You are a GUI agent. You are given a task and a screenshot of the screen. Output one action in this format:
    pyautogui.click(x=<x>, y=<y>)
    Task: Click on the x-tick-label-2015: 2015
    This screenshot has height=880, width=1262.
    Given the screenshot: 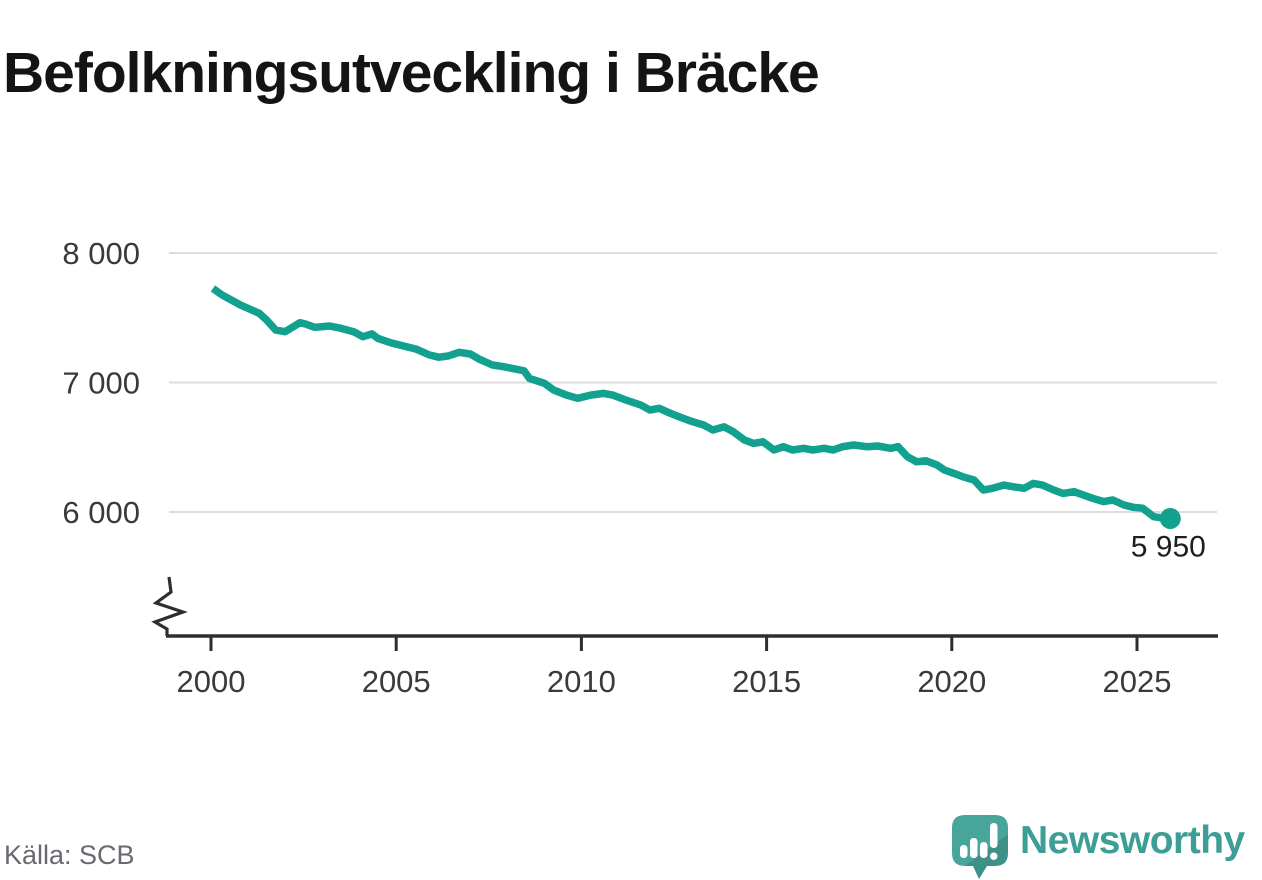 What is the action you would take?
    pyautogui.click(x=766, y=681)
    